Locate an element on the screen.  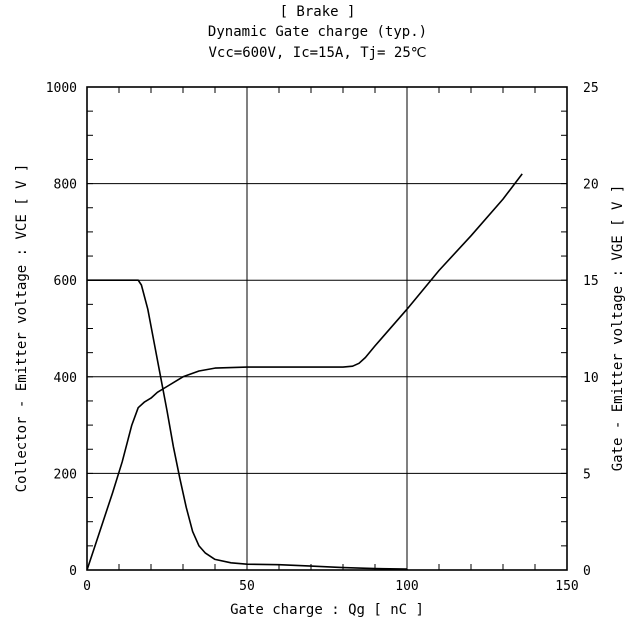
chart-title-line-3: Vcc=600V, Ic=15A, Tj= 25℃ is located at coordinates (317, 53).